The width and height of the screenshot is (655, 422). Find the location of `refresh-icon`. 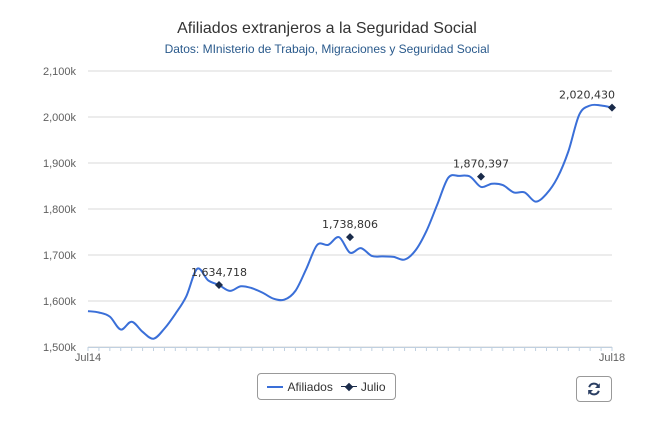

refresh-icon is located at coordinates (594, 389).